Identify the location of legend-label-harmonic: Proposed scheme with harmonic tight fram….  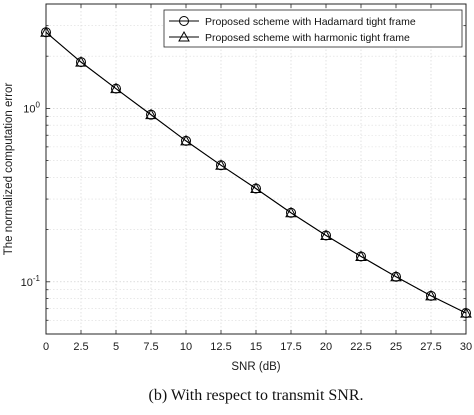
(307, 38).